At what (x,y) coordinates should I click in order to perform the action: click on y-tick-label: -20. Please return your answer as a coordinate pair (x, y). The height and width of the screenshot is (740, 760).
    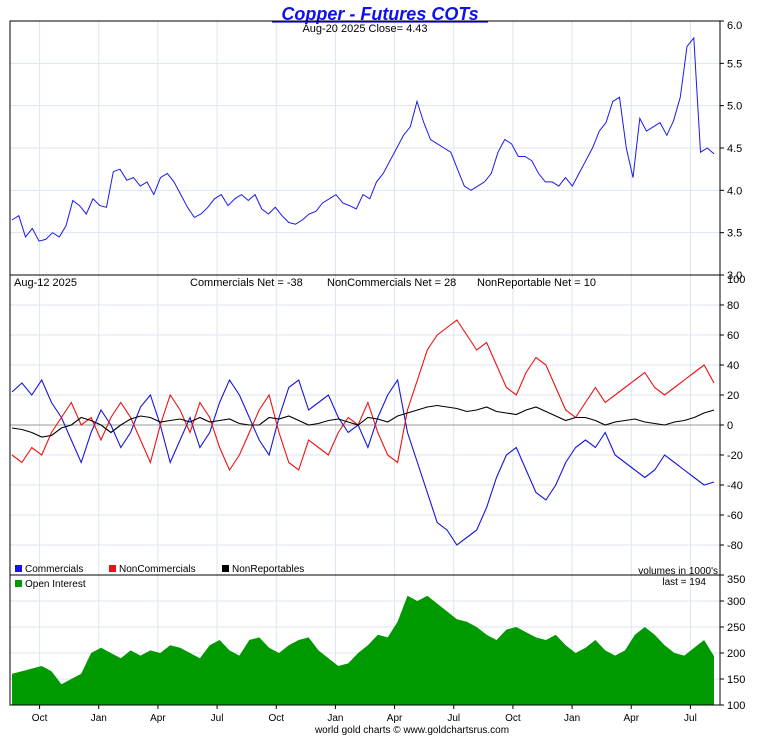
    Looking at the image, I should click on (735, 456).